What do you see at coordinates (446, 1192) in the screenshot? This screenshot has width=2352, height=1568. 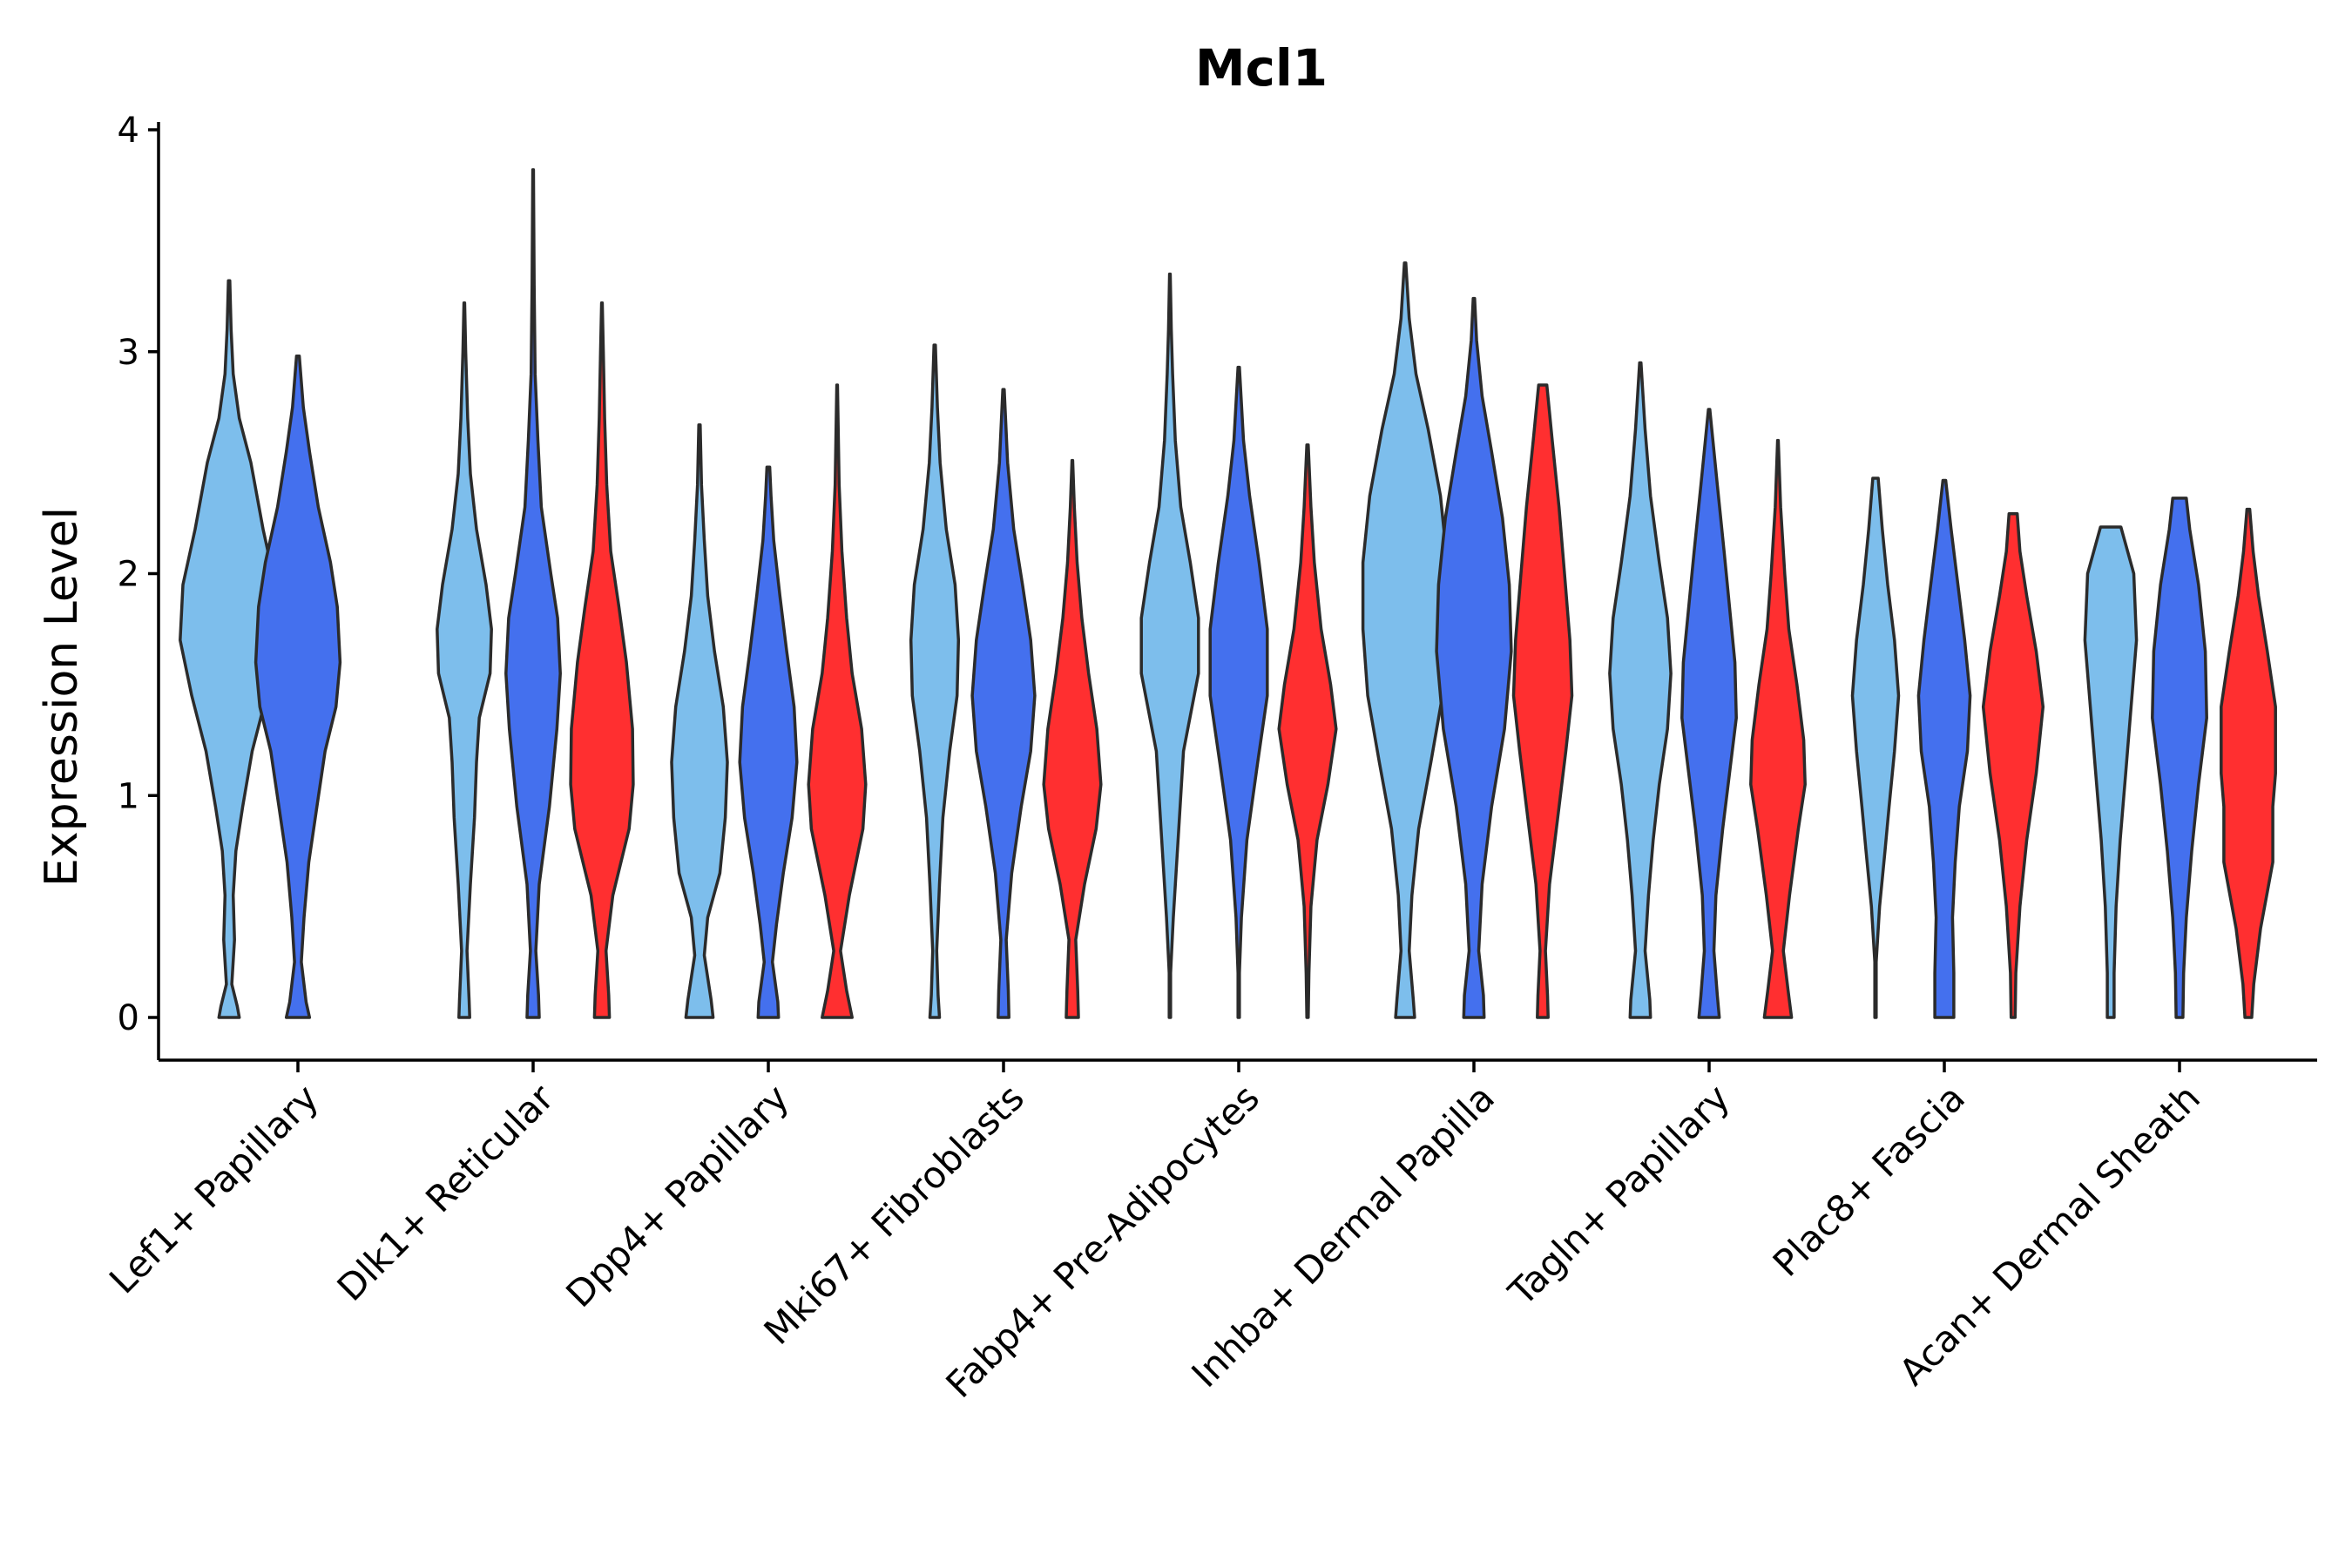 I see `x-tick-label-1: Dlk1+ Reticular` at bounding box center [446, 1192].